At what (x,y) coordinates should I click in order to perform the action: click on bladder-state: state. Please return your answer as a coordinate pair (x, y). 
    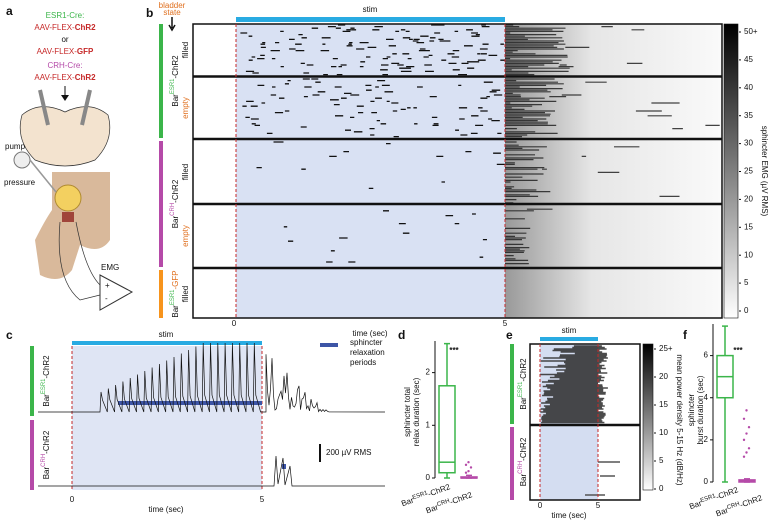
    Looking at the image, I should click on (172, 12).